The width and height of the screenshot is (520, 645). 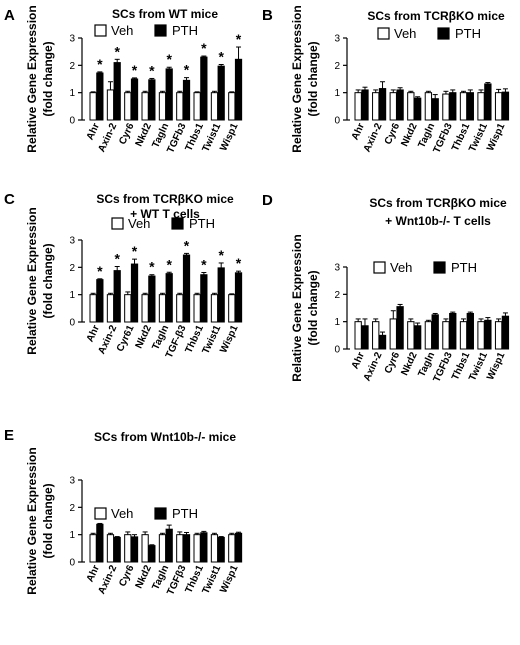 I want to click on panel-d-bar-pth-nkd2, so click(x=417, y=337).